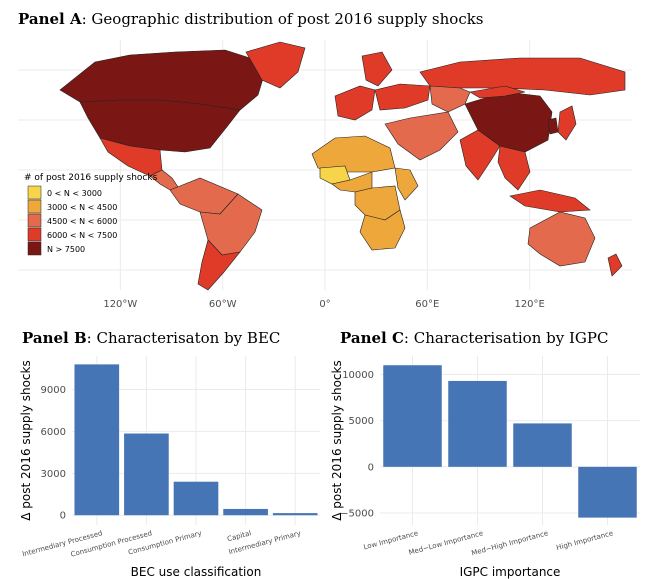 Image resolution: width=650 pixels, height=579 pixels. I want to click on panel-c-title: Panel C: Characterisation by IGPC, so click(474, 338).